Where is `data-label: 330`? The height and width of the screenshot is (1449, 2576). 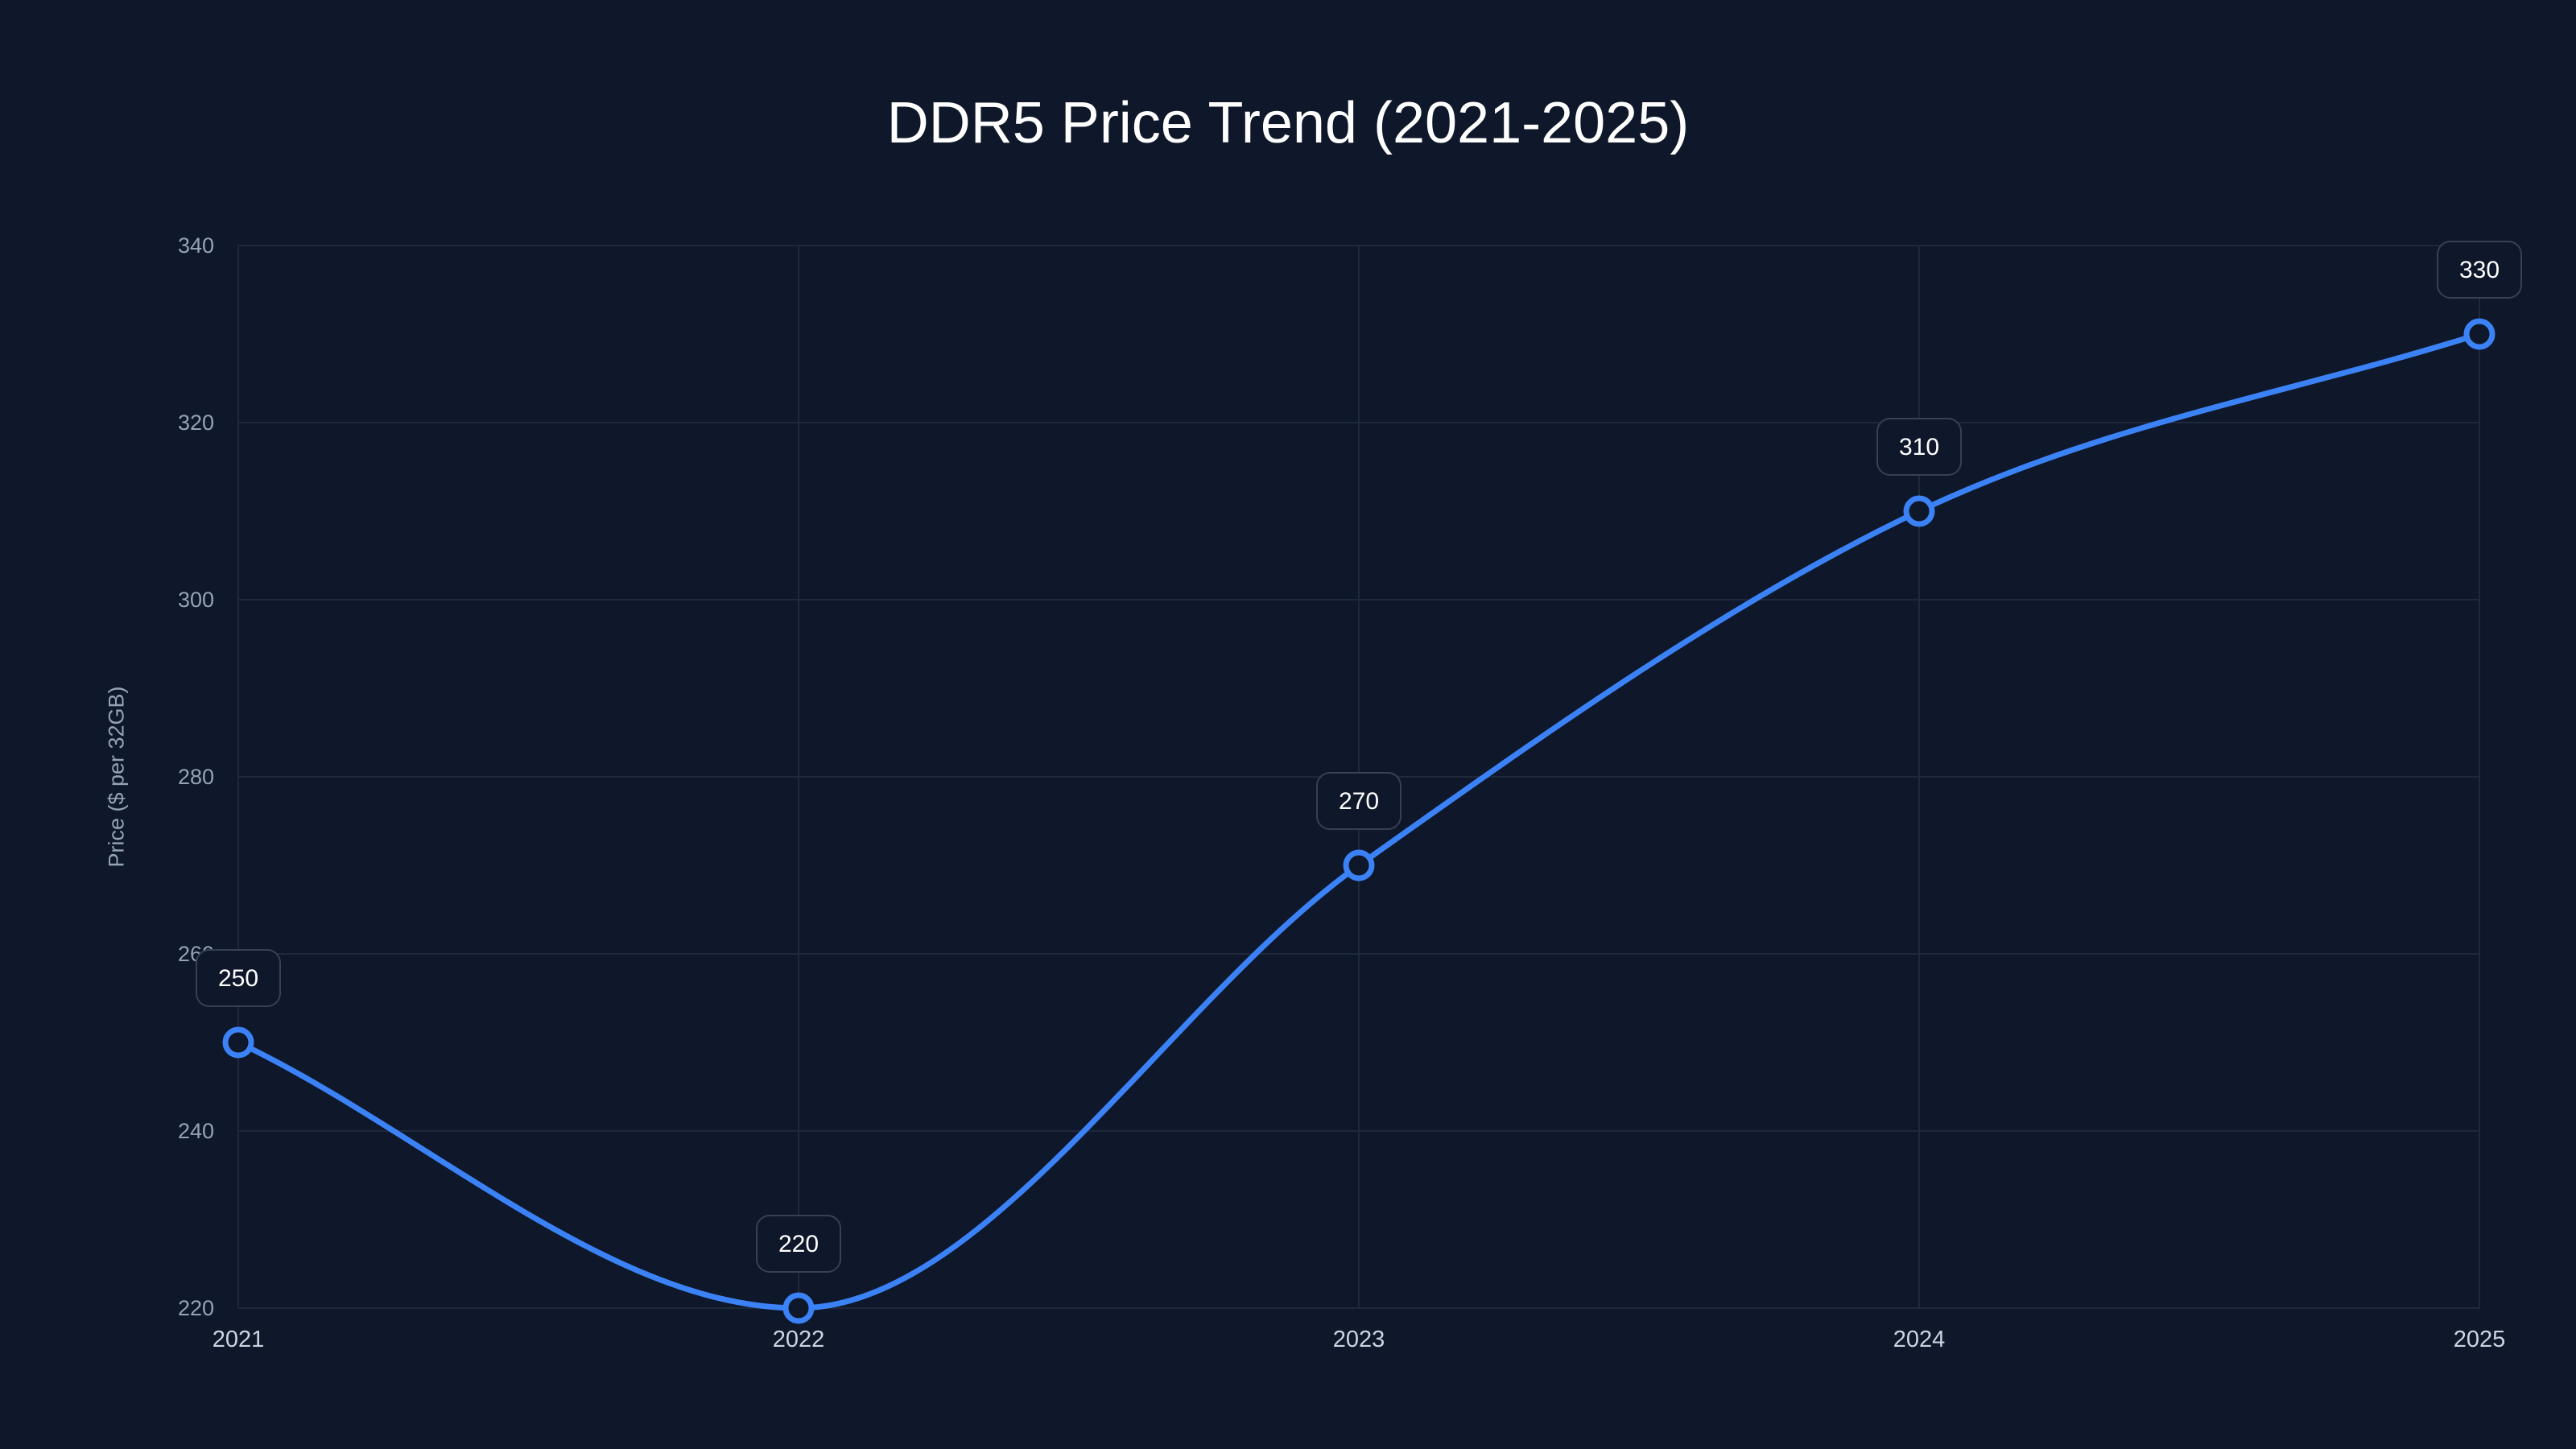 data-label: 330 is located at coordinates (2479, 270).